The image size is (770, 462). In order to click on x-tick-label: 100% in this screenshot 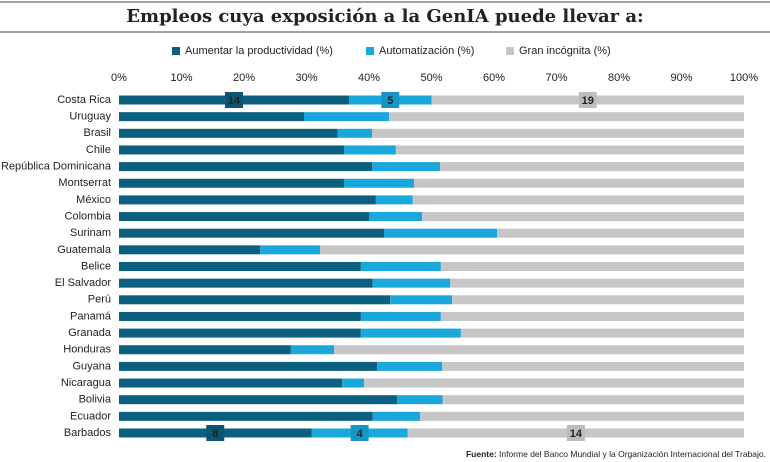, I will do `click(744, 78)`.